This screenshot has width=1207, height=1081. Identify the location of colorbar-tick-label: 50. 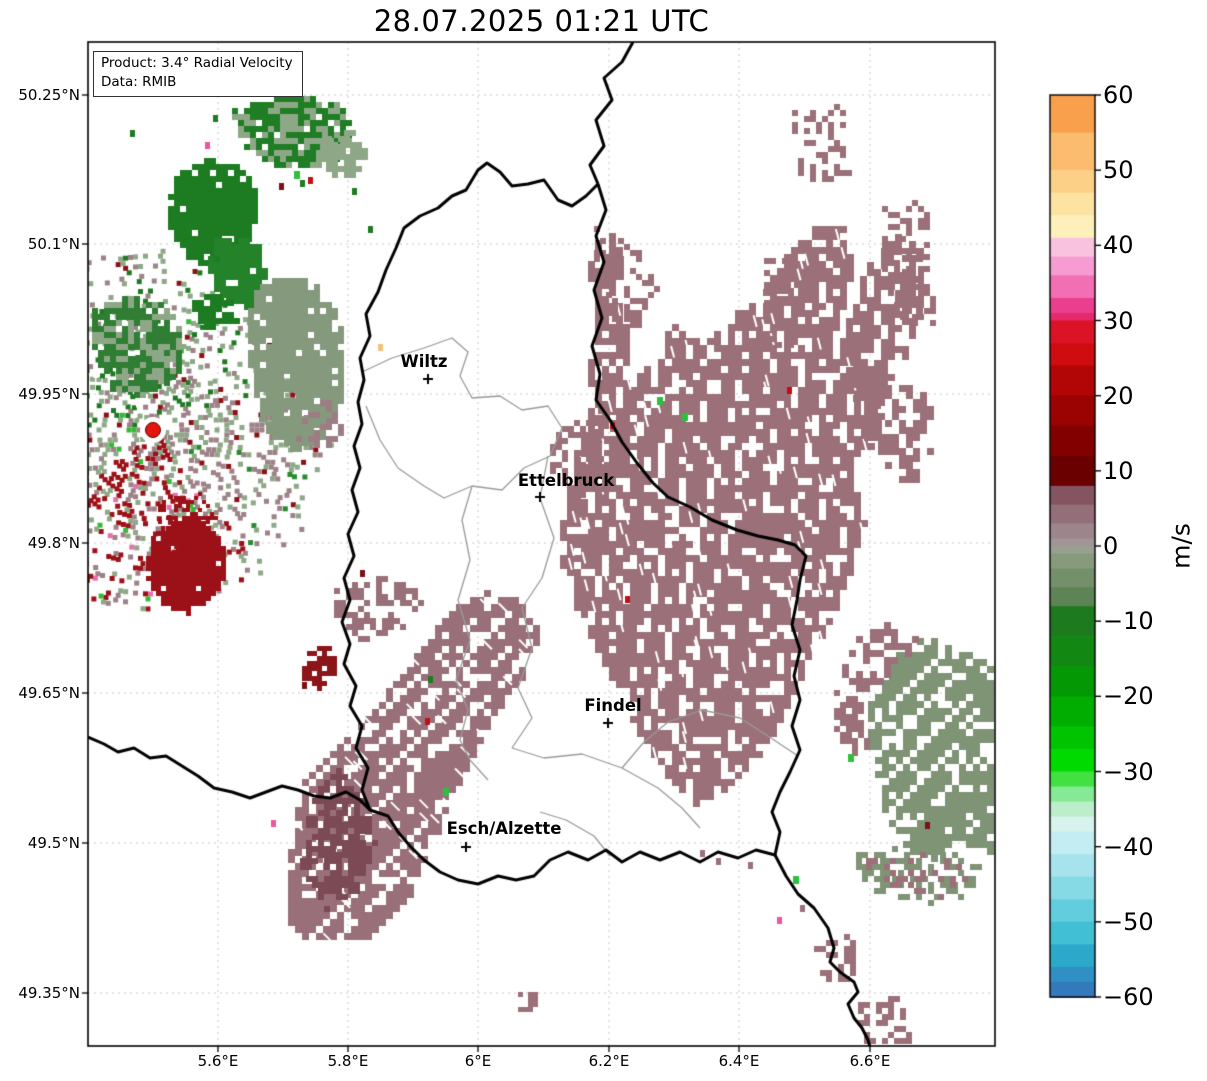
(1118, 170).